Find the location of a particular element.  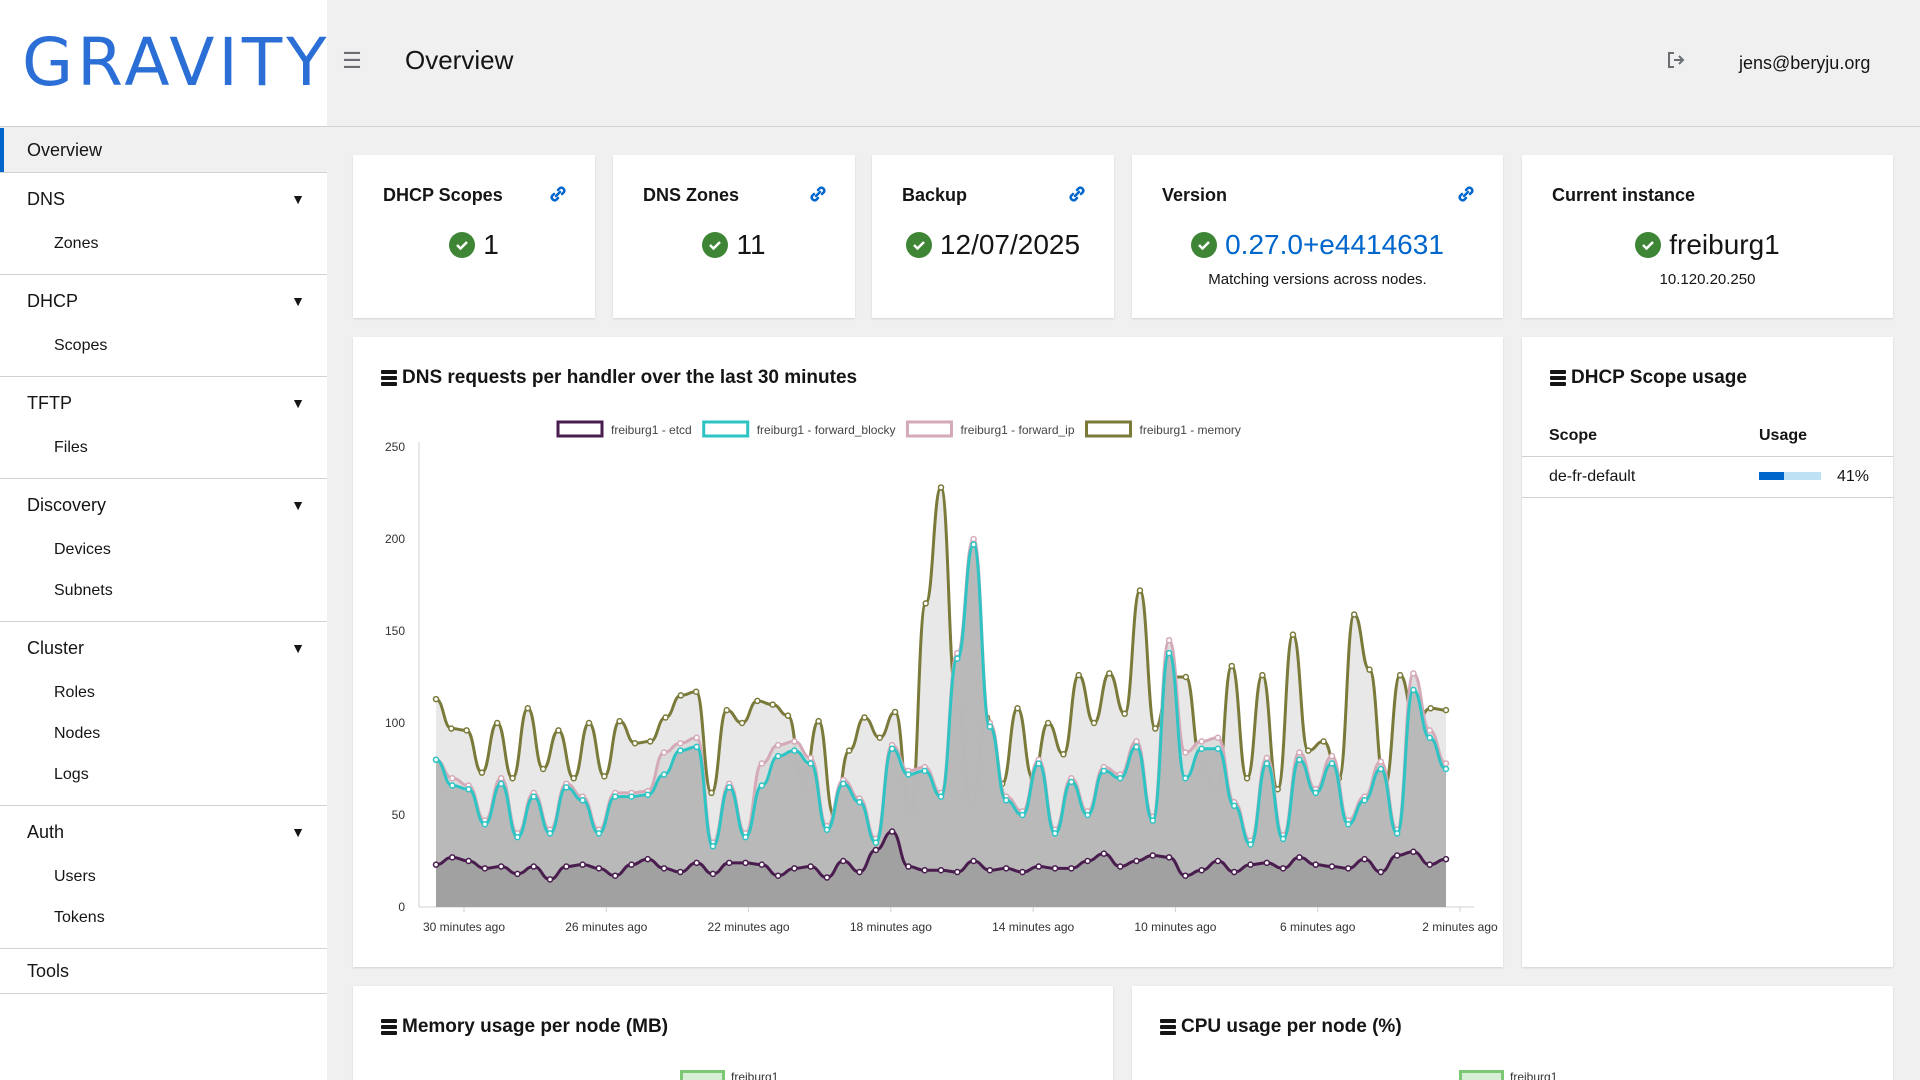

sidebar-item-tokens: Tokens is located at coordinates (79, 917).